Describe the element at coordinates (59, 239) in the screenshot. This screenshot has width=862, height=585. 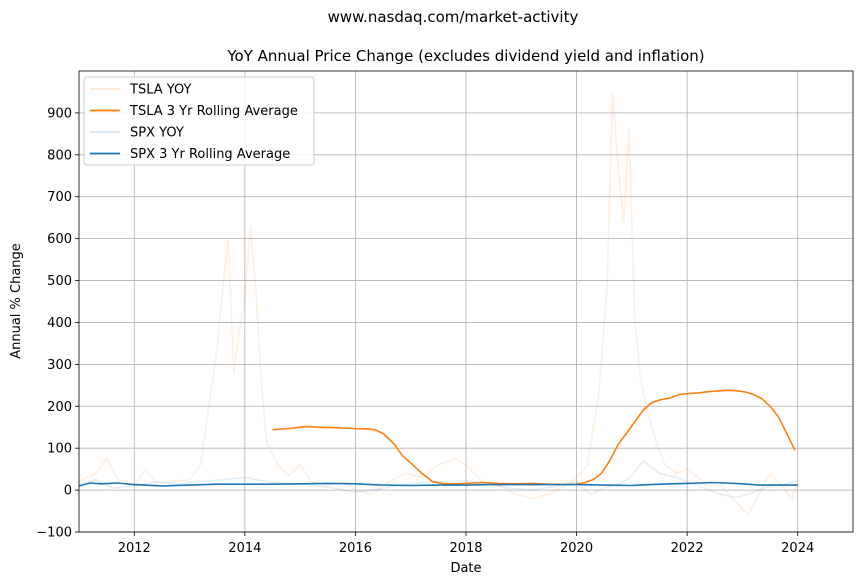
I see `y-tick-label: 600` at that location.